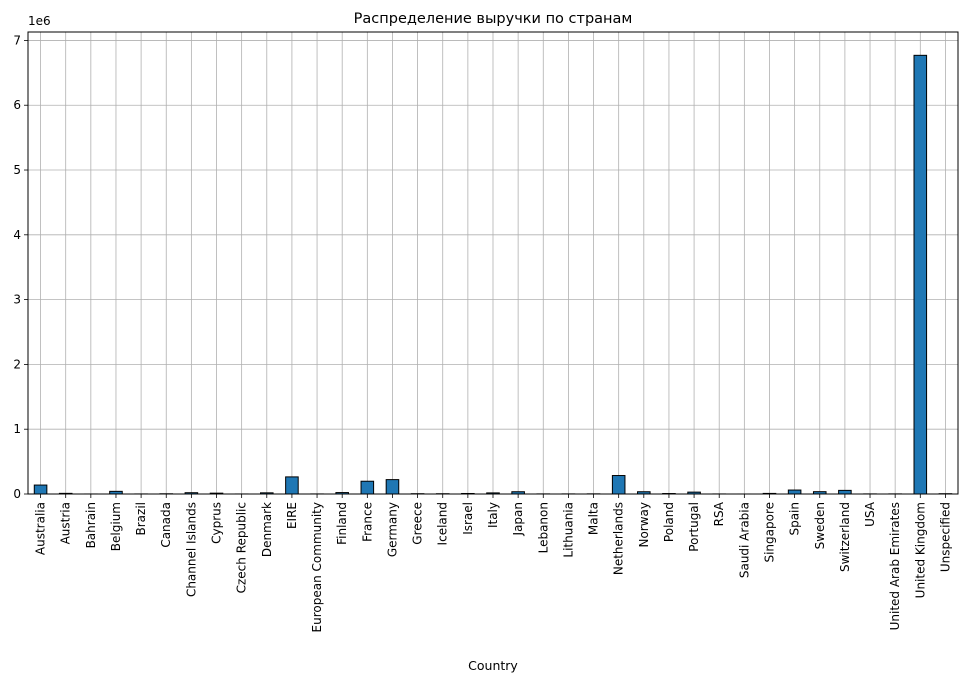 Image resolution: width=968 pixels, height=684 pixels. Describe the element at coordinates (518, 519) in the screenshot. I see `x-tick-label: Japan` at that location.